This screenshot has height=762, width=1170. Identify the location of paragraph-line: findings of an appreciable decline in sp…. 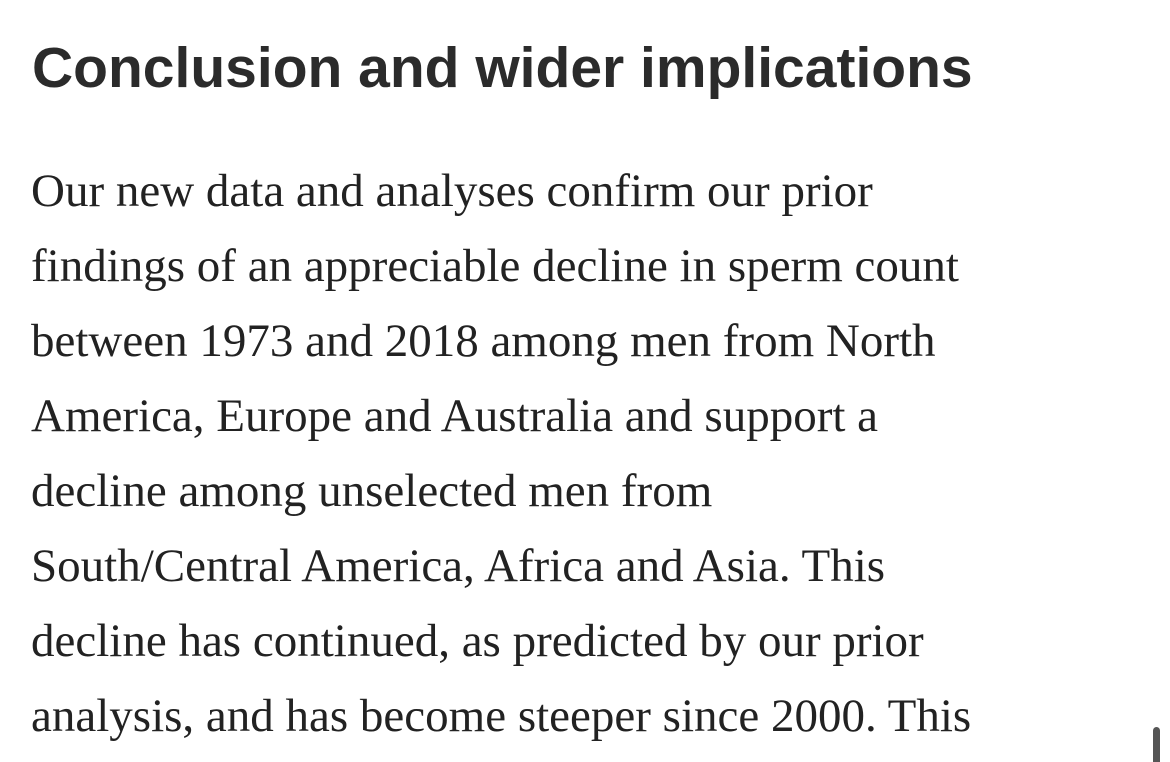
(495, 266).